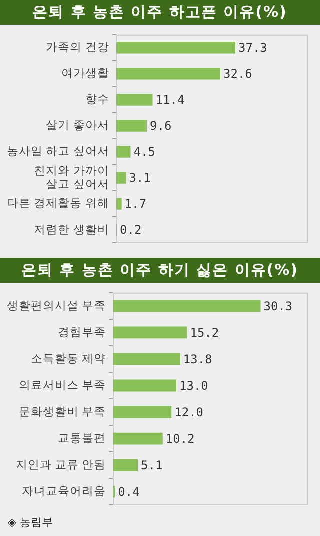  I want to click on data-label: 10.2, so click(180, 439).